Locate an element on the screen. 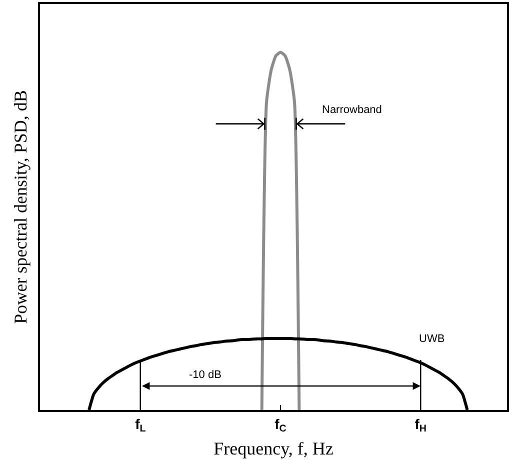 Image resolution: width=517 pixels, height=472 pixels. x-axis-title: Frequency, f, Hz is located at coordinates (274, 448).